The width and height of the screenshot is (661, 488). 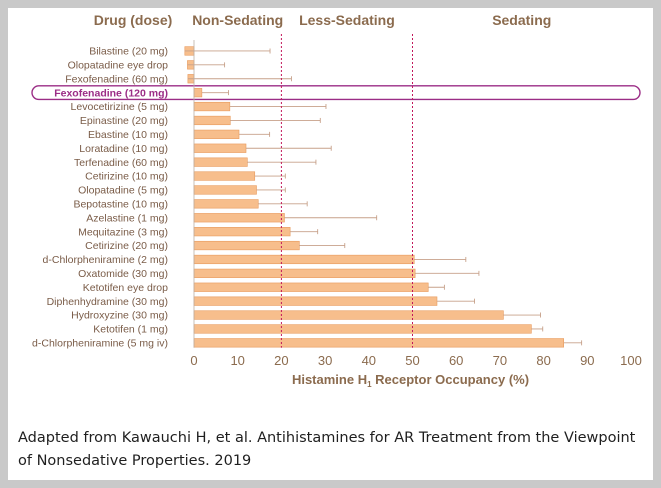 I want to click on category-label-olopatadine-eye-drop: Olopatadine eye drop, so click(x=118, y=65).